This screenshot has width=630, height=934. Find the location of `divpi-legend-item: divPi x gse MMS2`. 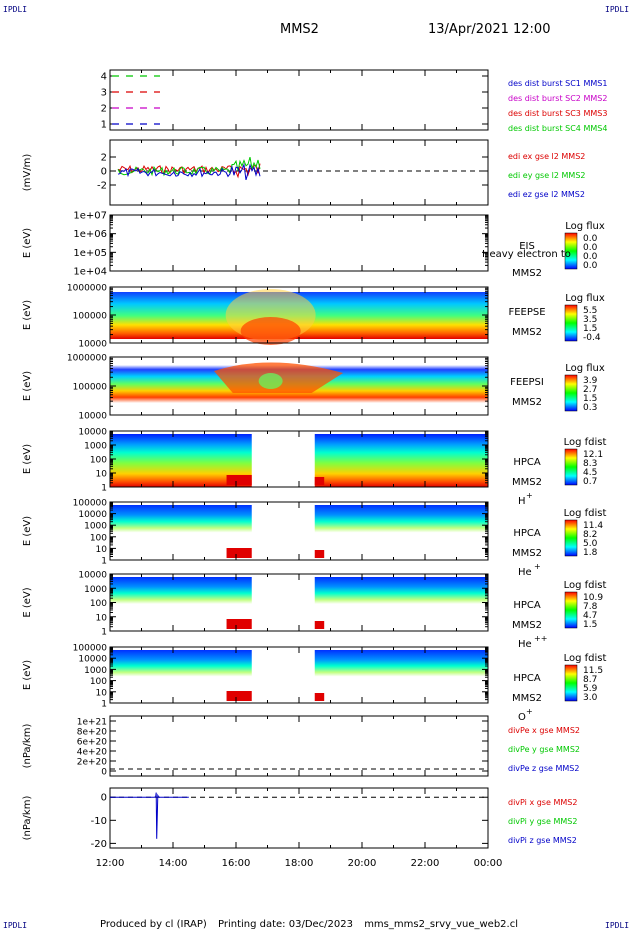

divpi-legend-item: divPi x gse MMS2 is located at coordinates (542, 802).